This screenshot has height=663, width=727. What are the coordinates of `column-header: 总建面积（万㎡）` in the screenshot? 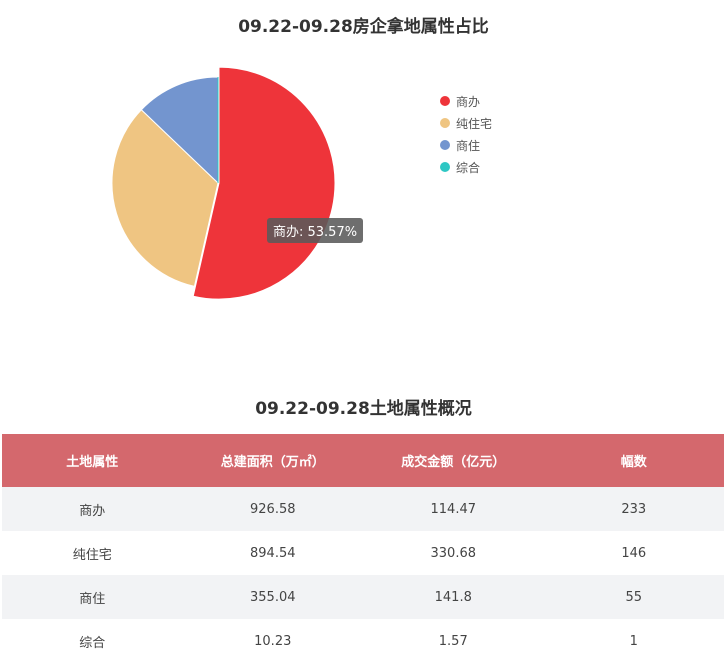 It's located at (272, 462).